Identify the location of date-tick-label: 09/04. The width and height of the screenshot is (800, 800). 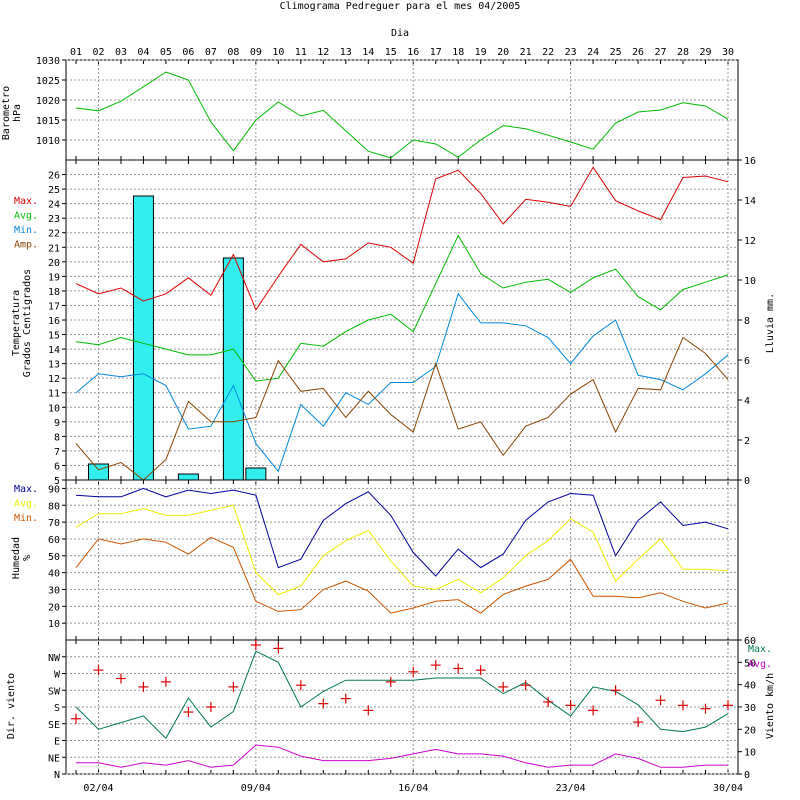
(256, 788).